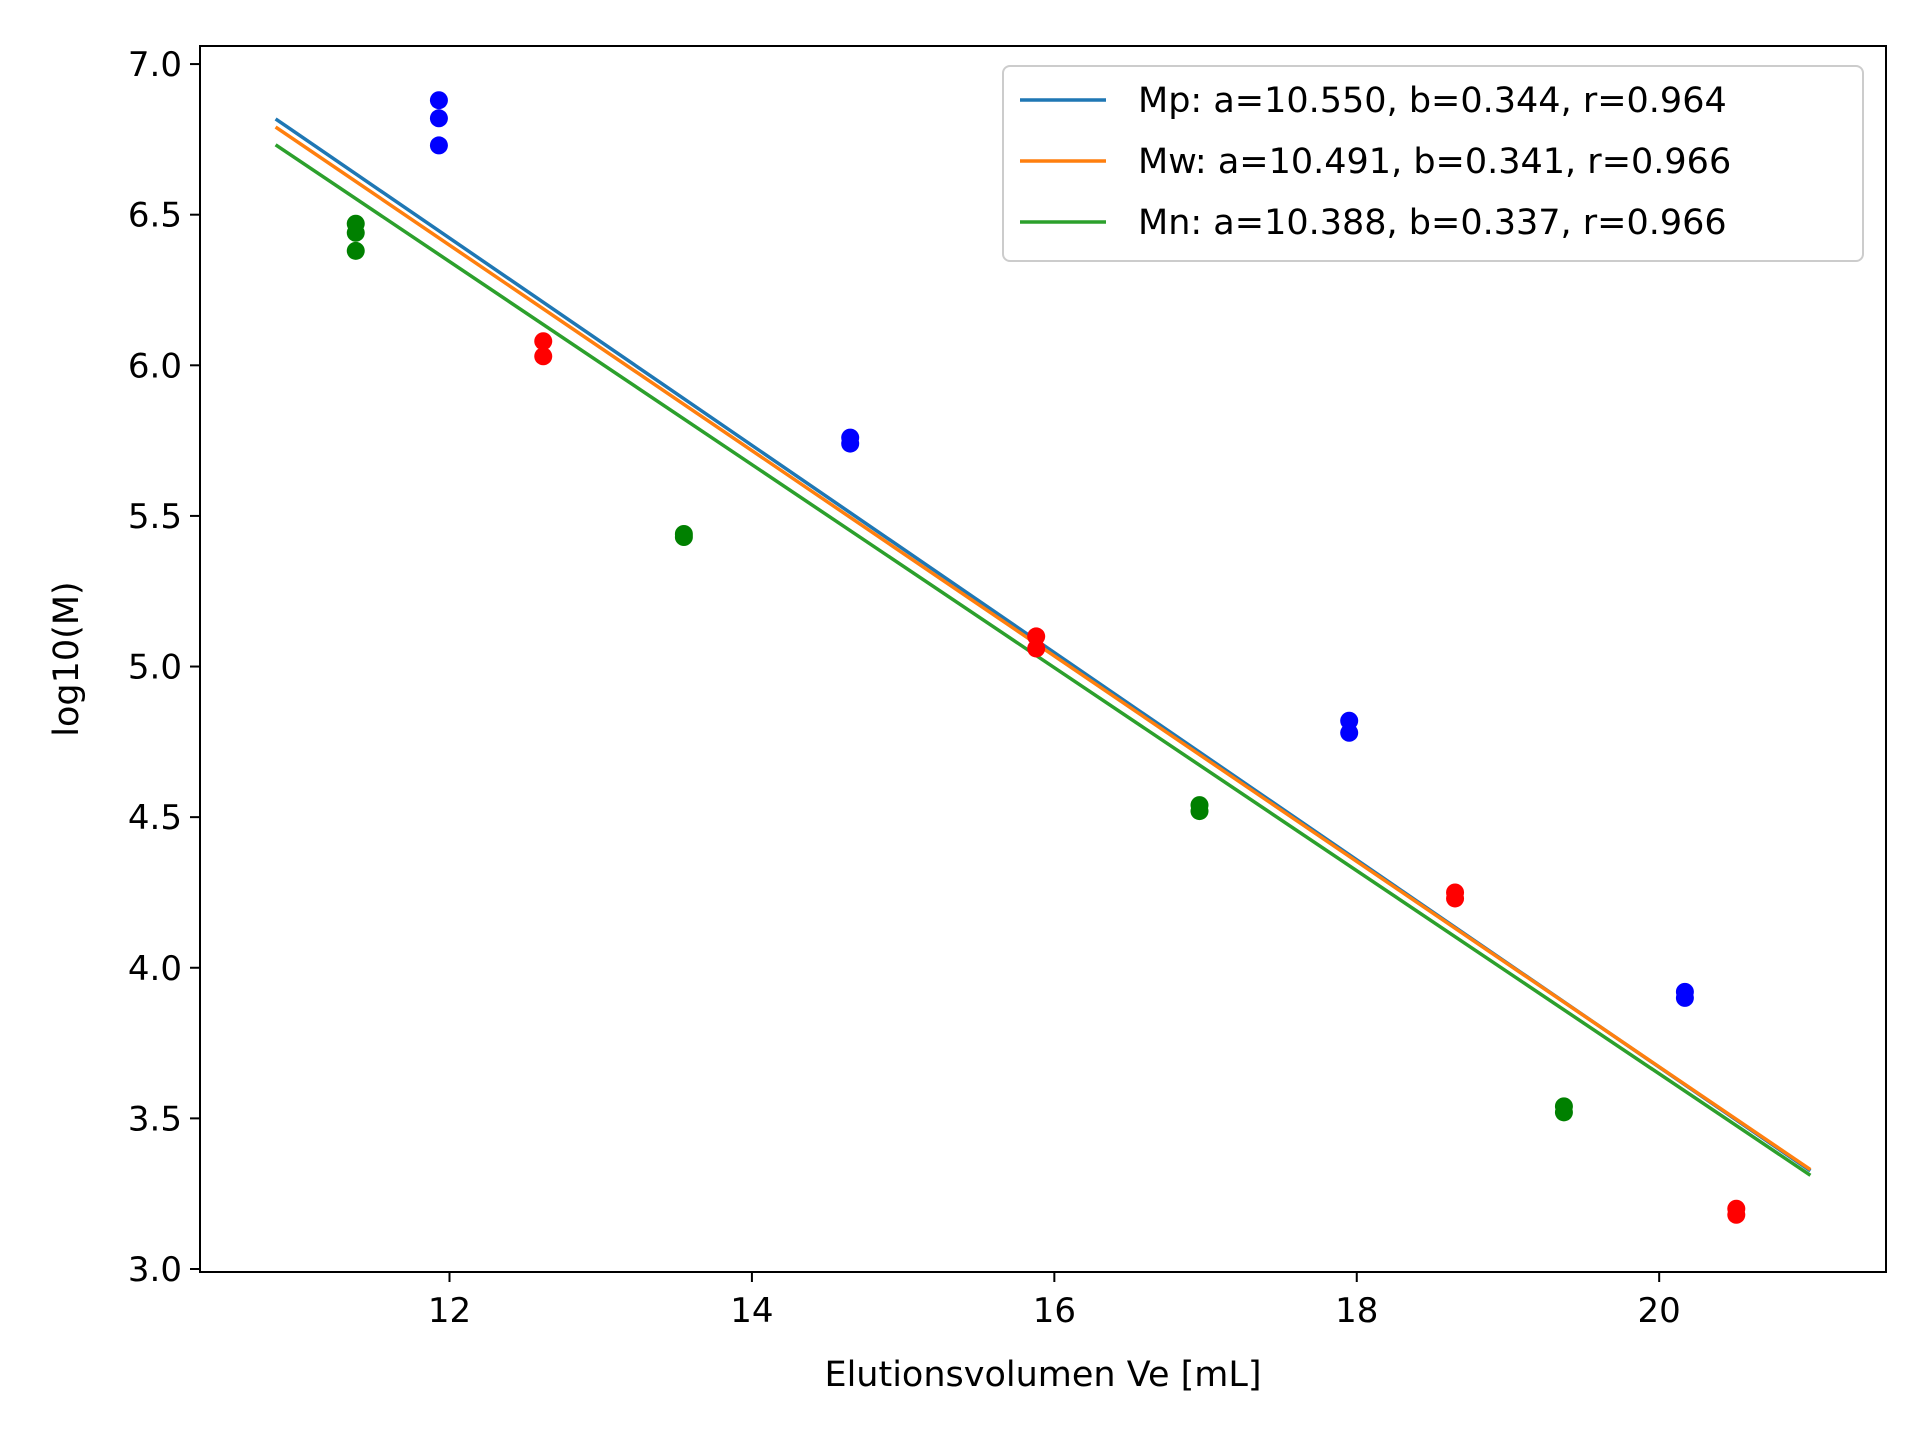 Image resolution: width=1920 pixels, height=1440 pixels. I want to click on y-tick-label: 3.0, so click(155, 1270).